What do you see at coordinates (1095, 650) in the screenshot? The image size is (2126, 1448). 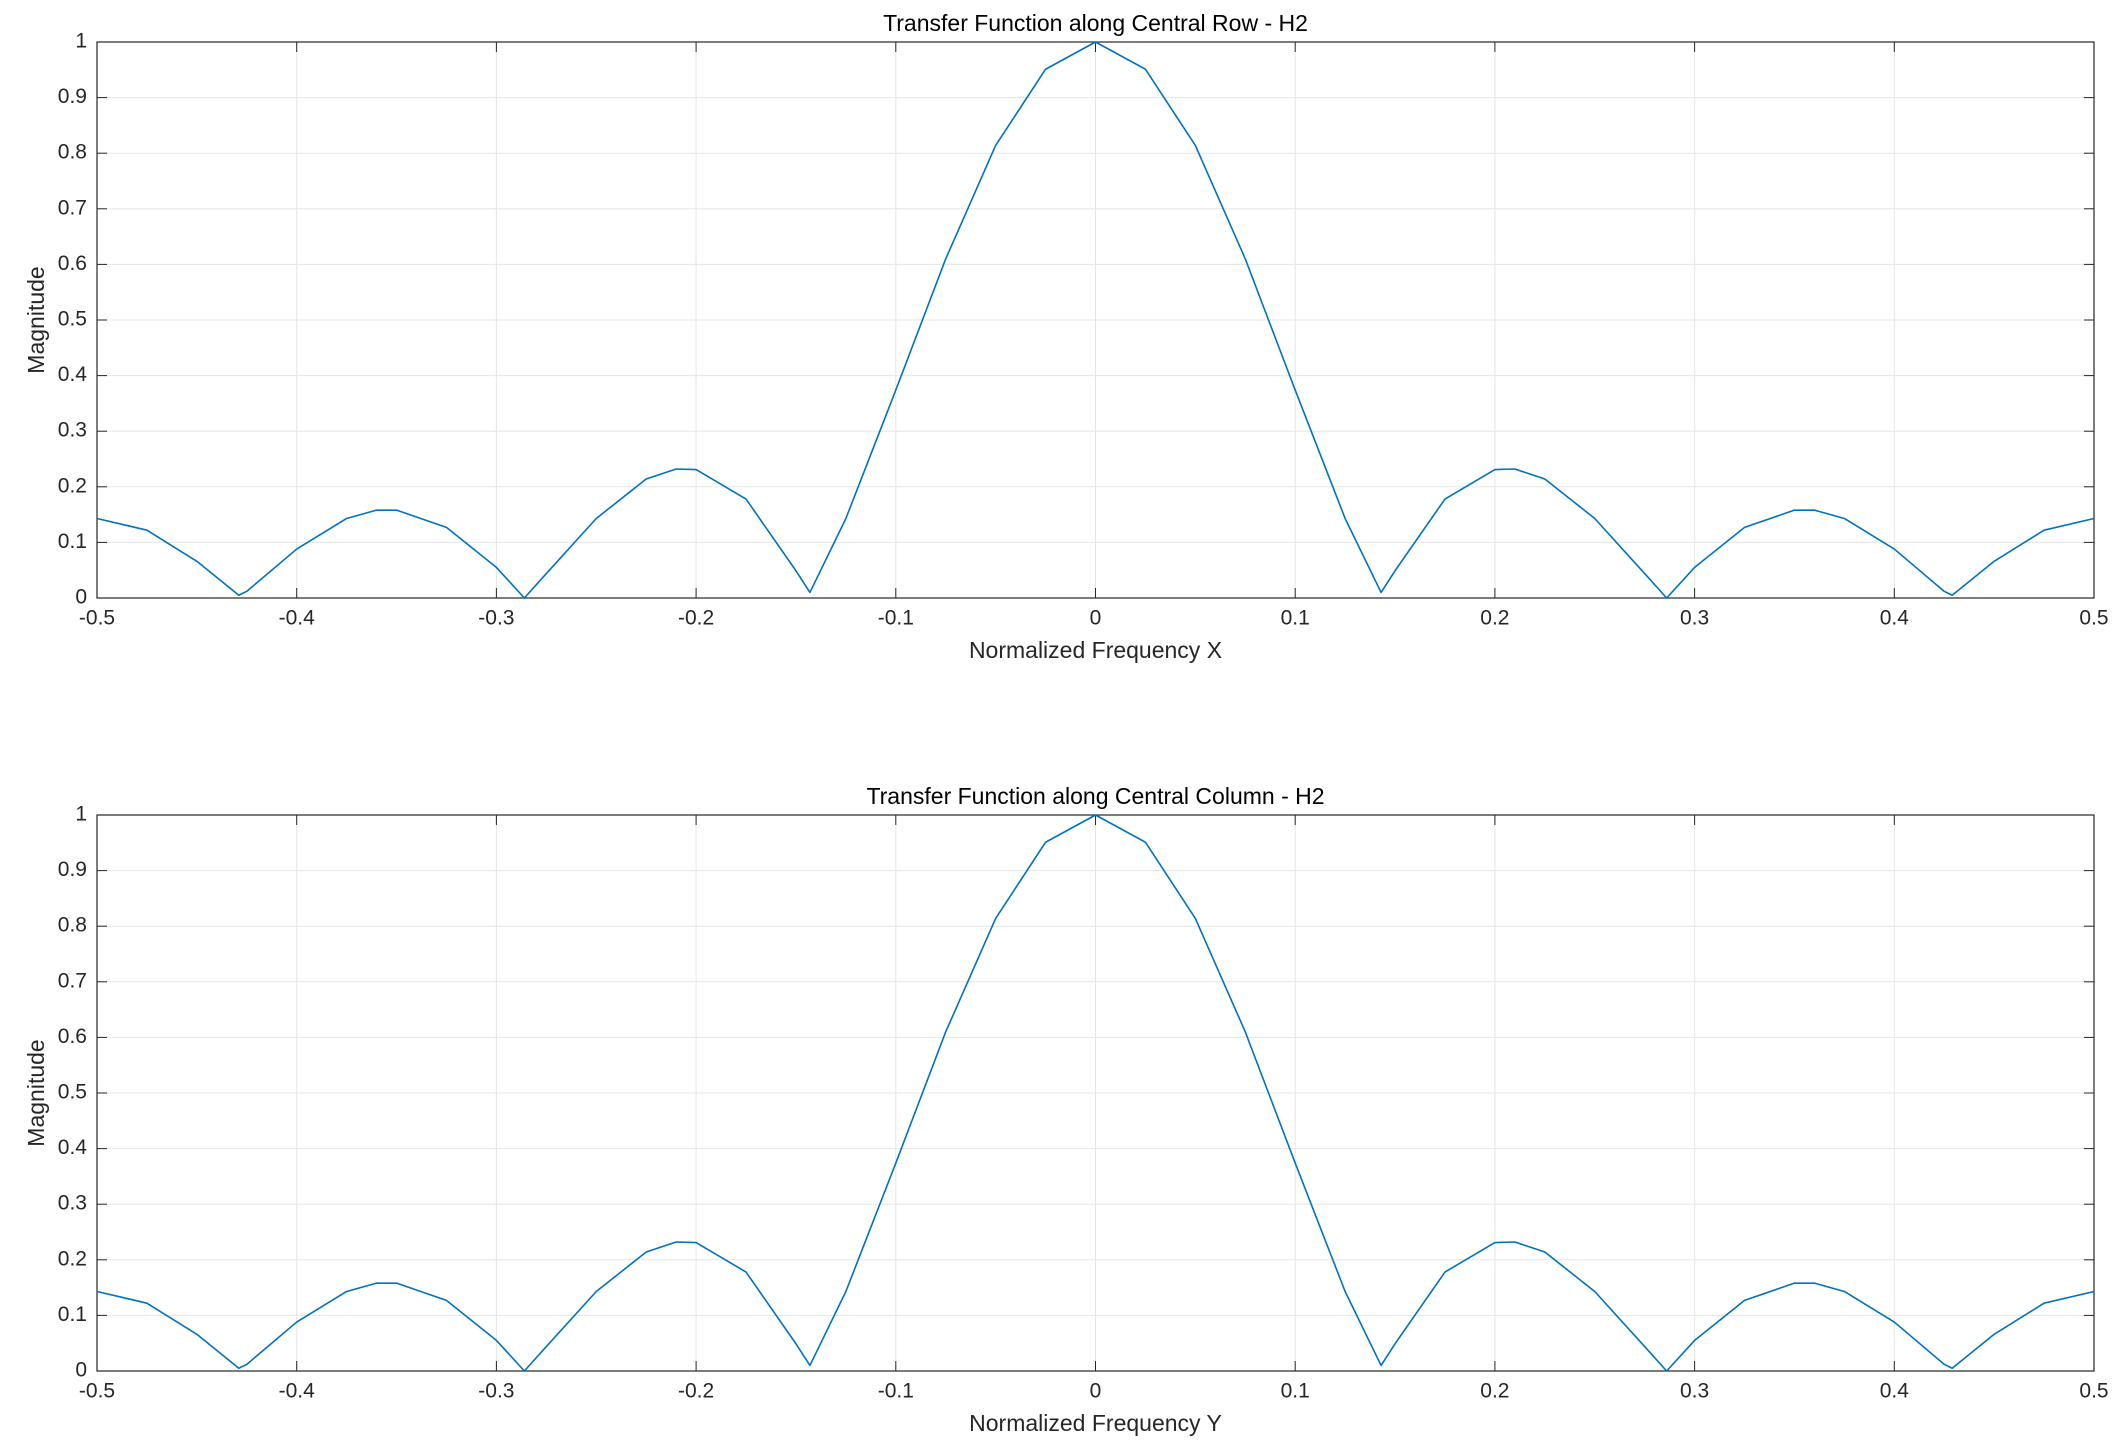 I see `x-axis-label: Normalized Frequency X` at bounding box center [1095, 650].